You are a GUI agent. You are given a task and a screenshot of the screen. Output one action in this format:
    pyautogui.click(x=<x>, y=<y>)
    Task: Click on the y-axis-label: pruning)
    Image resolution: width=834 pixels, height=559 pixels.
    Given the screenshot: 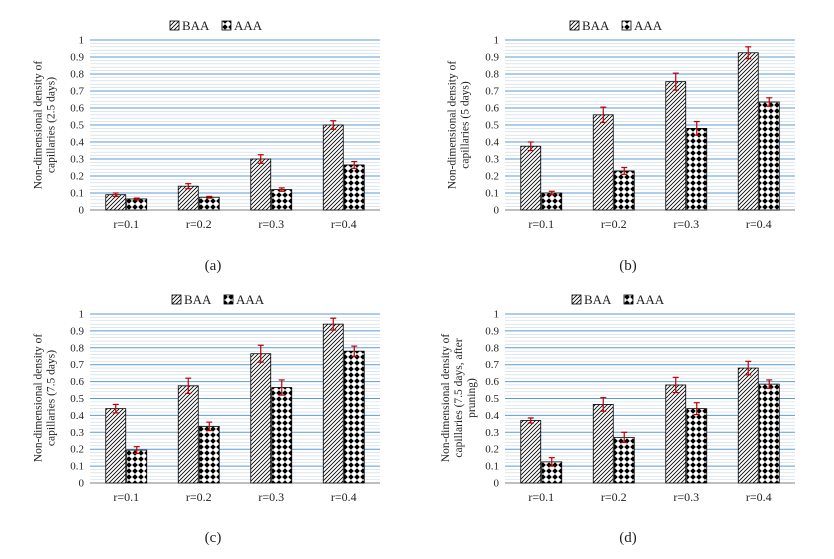 What is the action you would take?
    pyautogui.click(x=472, y=398)
    